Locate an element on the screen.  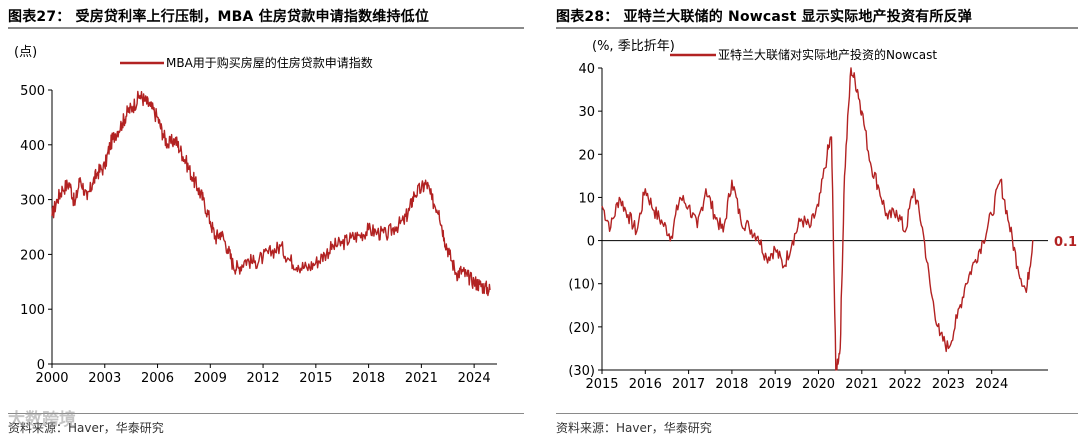
right-chart-title: 图表28： 亚特兰大联储的 Nowcast 显示实际地产投资有所反弹 is located at coordinates (764, 17).